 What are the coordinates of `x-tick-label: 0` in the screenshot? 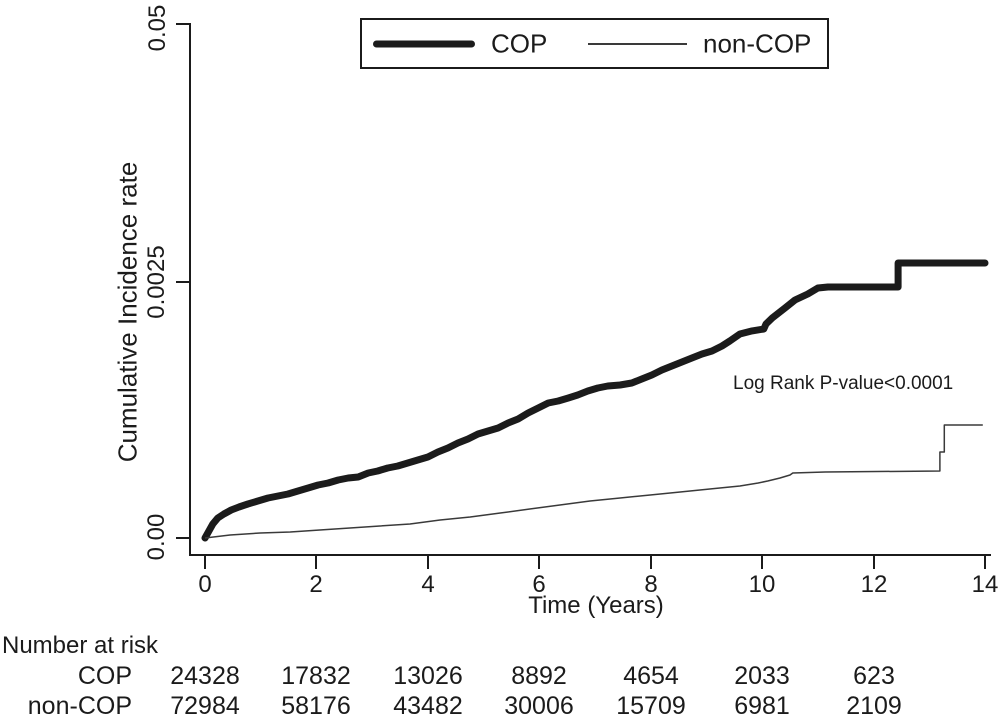 It's located at (205, 584).